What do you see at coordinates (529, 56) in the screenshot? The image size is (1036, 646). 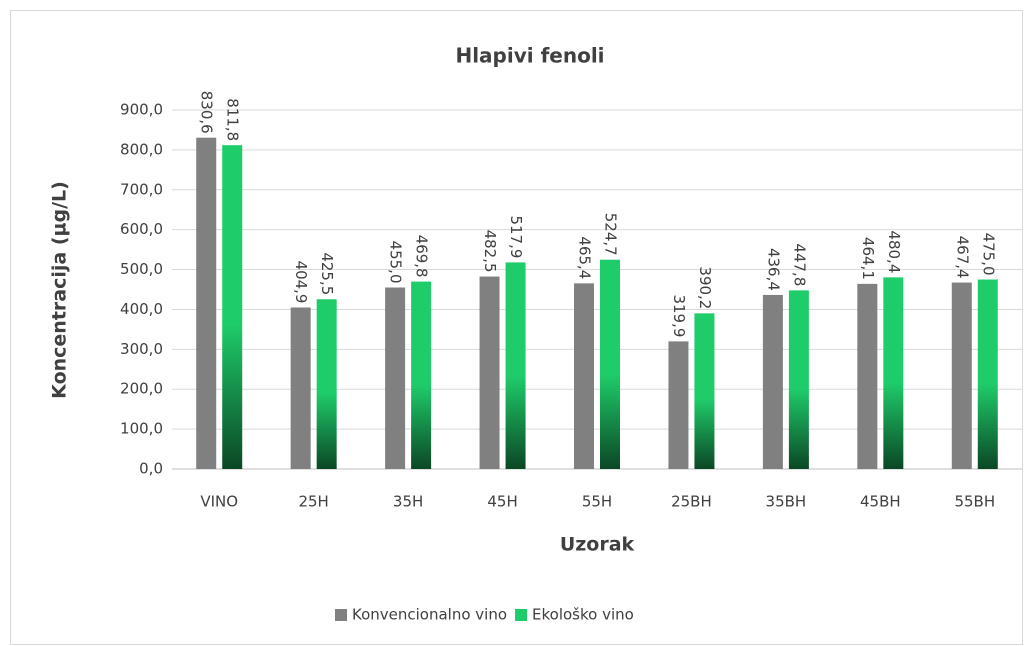 I see `chart-title: Hlapivi fenoli` at bounding box center [529, 56].